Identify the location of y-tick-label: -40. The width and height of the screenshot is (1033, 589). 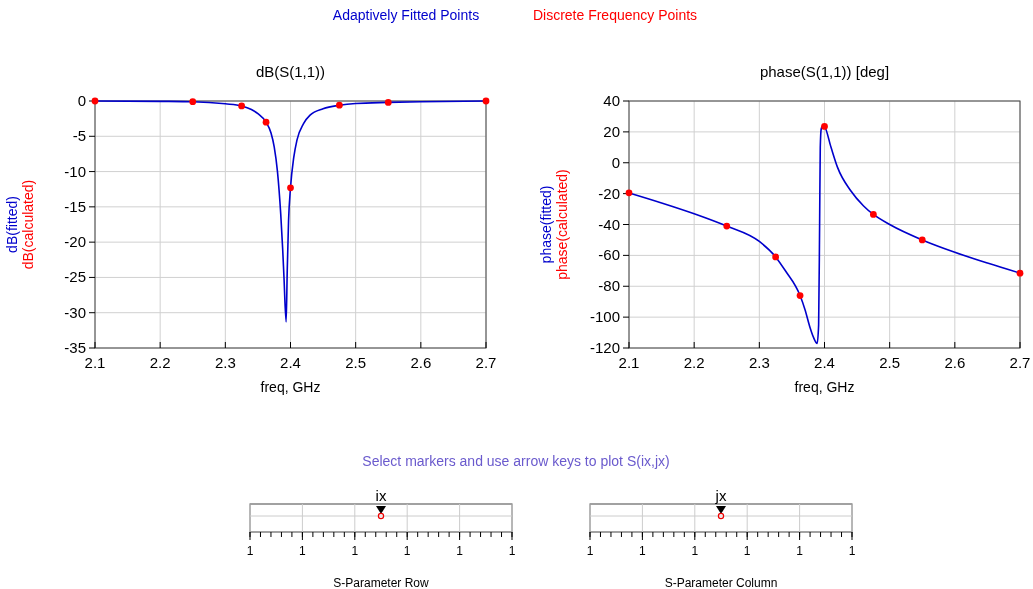
(609, 224).